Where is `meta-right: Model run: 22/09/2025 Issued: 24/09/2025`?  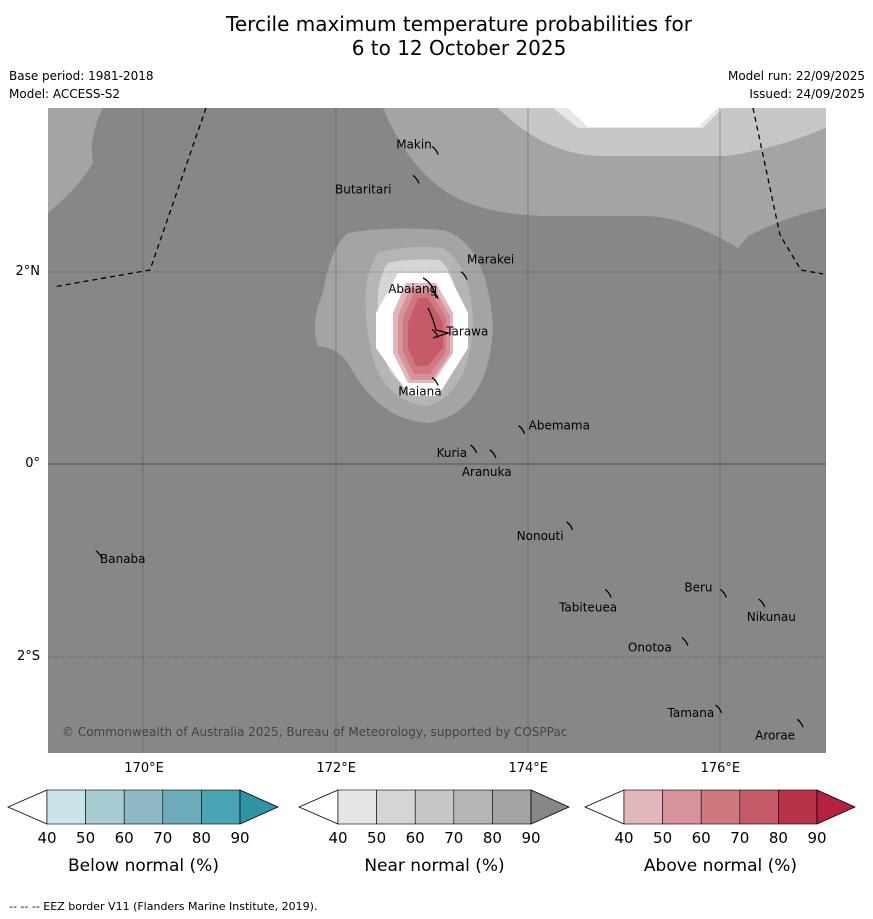
meta-right: Model run: 22/09/2025 Issued: 24/09/2025 is located at coordinates (796, 87).